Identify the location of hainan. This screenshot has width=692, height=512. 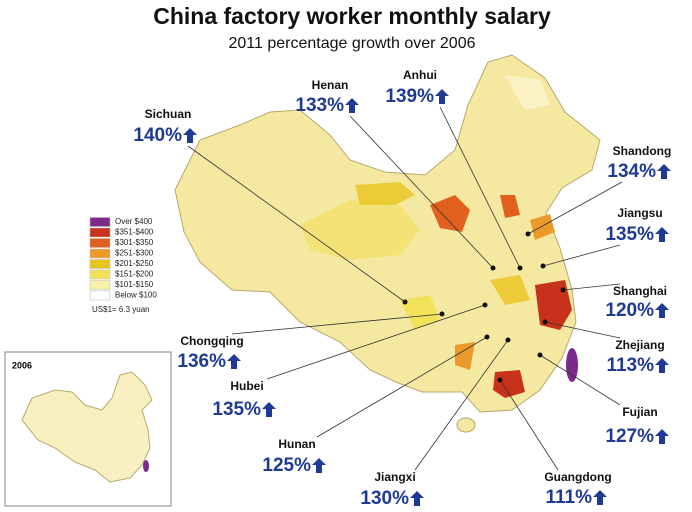
(466, 425).